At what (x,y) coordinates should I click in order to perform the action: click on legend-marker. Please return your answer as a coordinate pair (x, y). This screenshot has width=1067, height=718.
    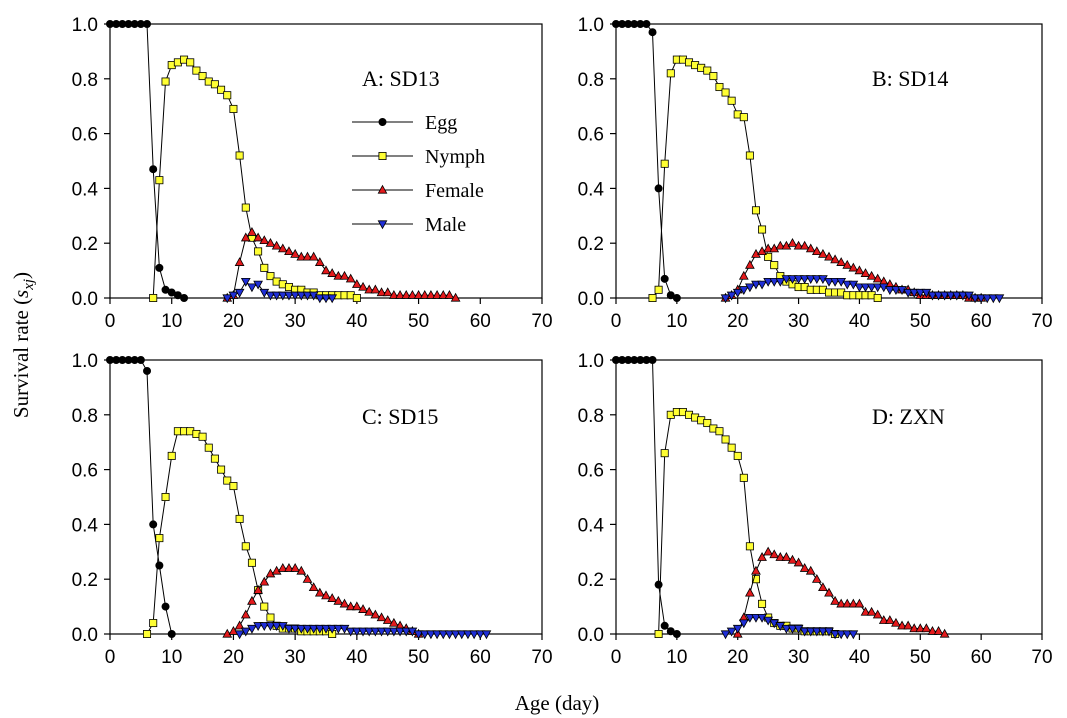
    Looking at the image, I should click on (382, 155).